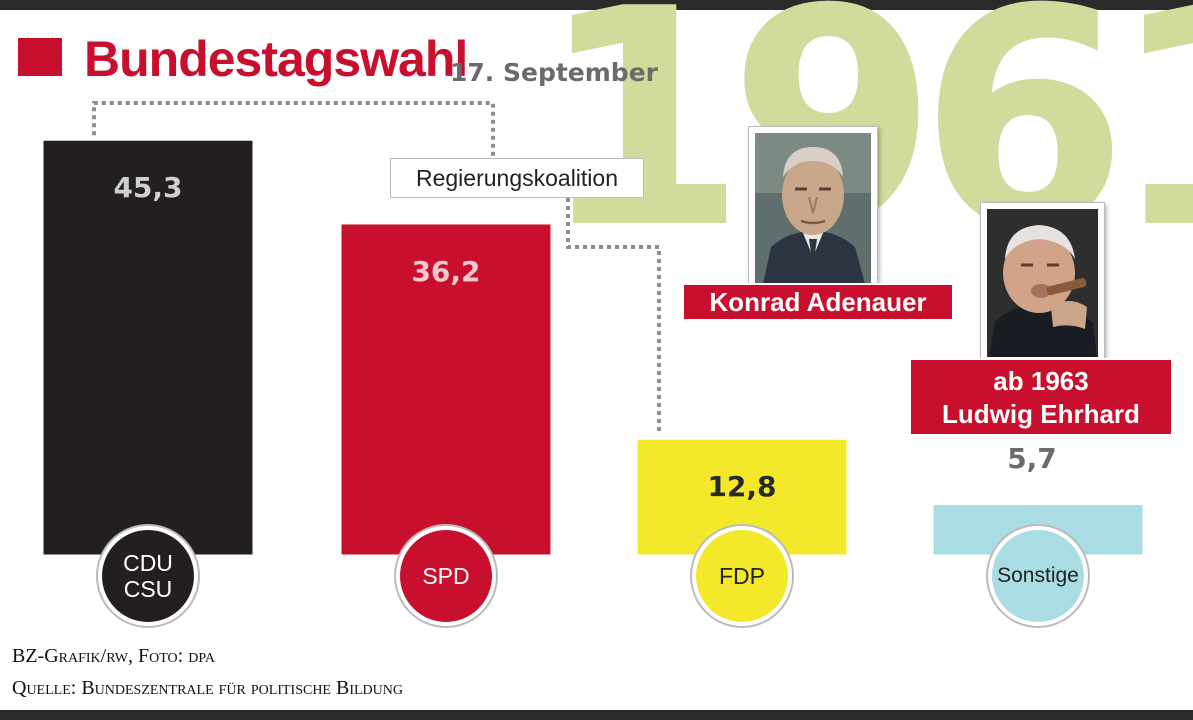  I want to click on portrait-adenauer-icon, so click(813, 208).